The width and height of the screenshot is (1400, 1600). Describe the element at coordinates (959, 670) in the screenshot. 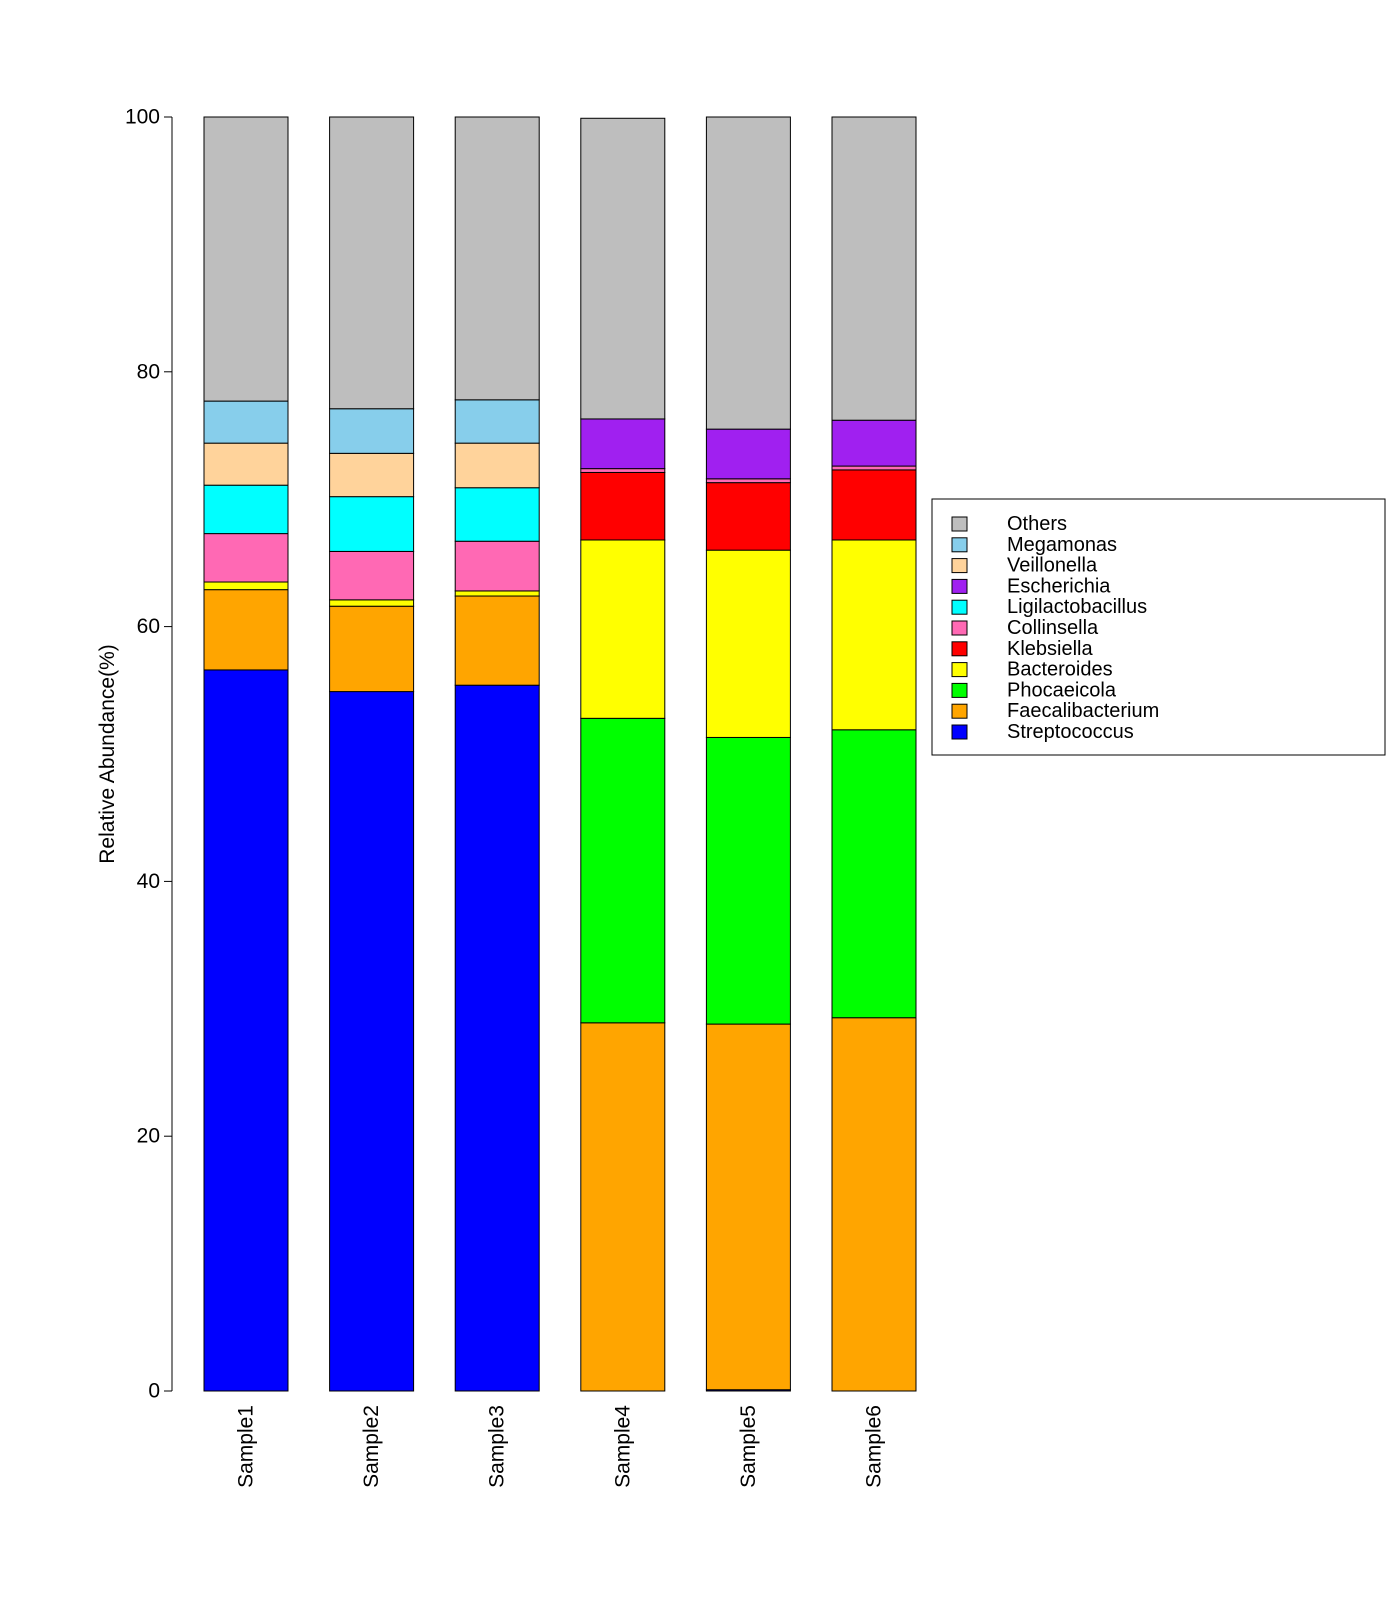

I see `legend-swatch-bacteroides` at that location.